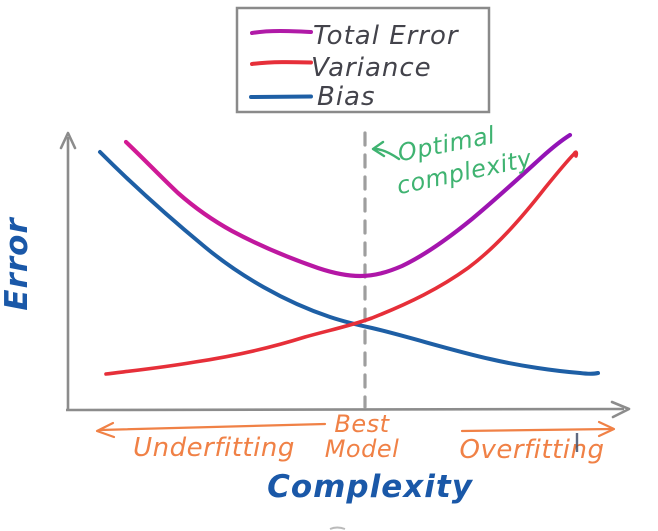 This screenshot has width=658, height=531. I want to click on legend-item-variance: Variance, so click(341, 68).